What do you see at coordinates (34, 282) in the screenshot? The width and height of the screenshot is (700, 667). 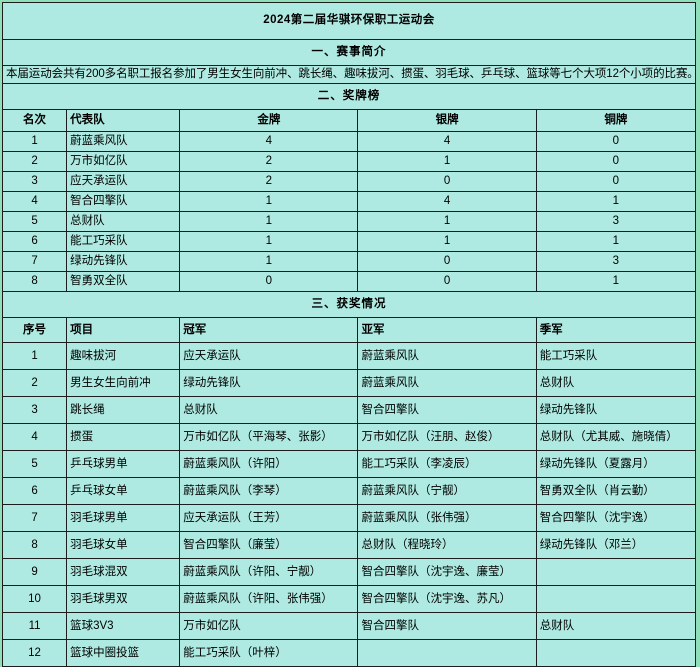 I see `medal-rank: 8` at bounding box center [34, 282].